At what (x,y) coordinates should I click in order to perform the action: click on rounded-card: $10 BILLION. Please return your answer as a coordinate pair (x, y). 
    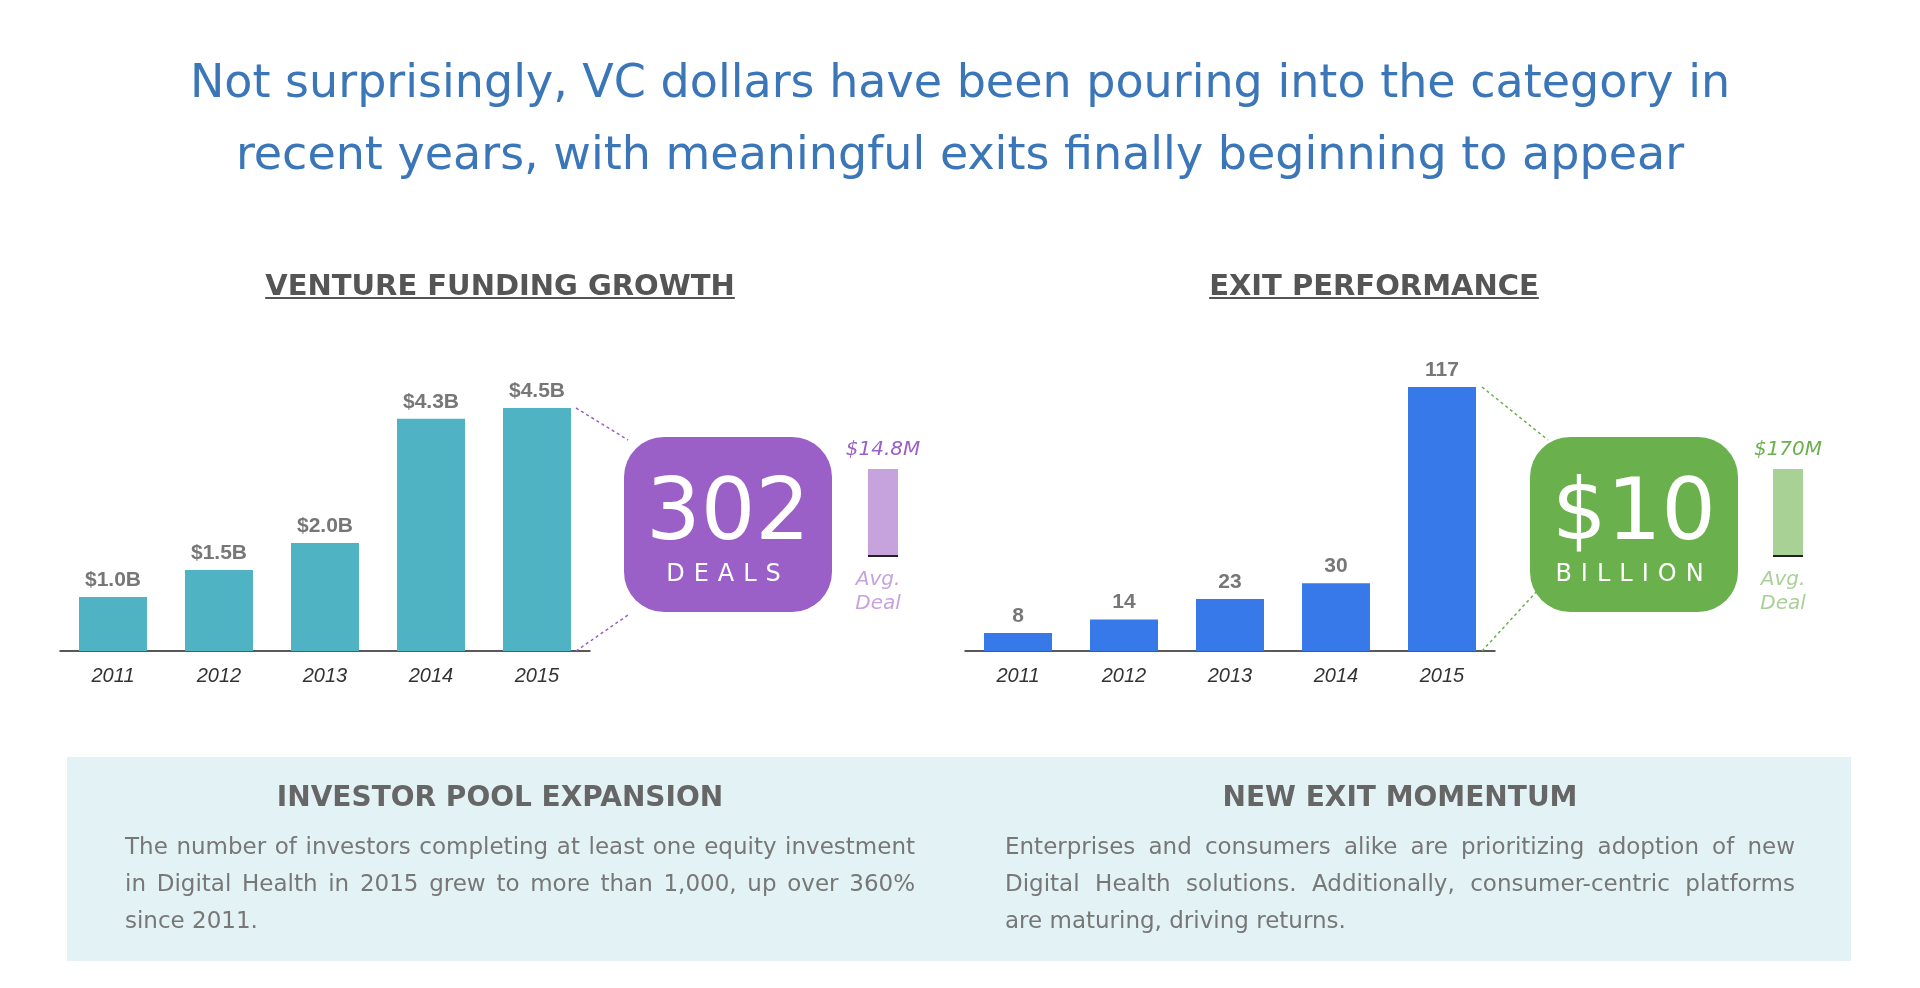
    Looking at the image, I should click on (1634, 524).